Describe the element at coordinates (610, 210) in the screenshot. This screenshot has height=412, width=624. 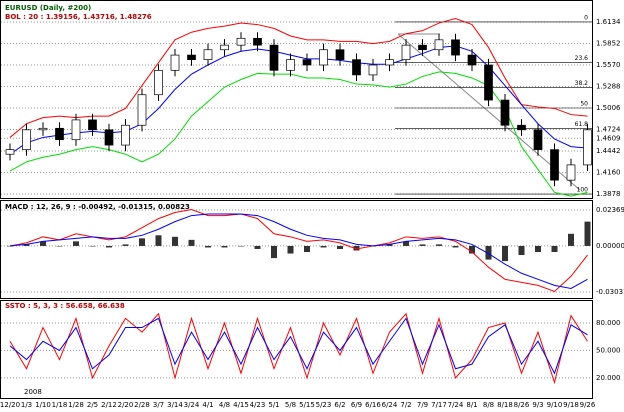
I see `y-tick-label: 0.02369` at that location.